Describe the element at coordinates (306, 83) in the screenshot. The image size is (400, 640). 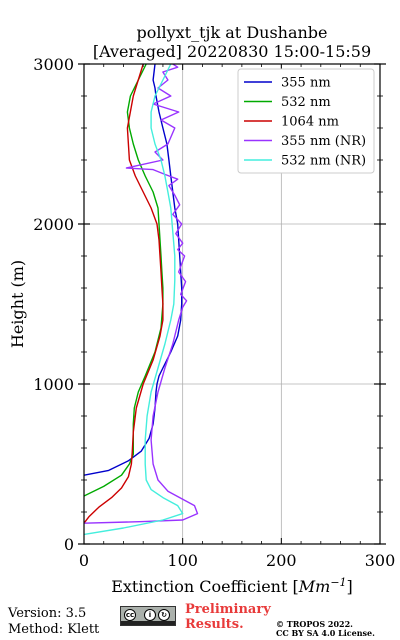
I see `legend-label-0: 355 nm` at that location.